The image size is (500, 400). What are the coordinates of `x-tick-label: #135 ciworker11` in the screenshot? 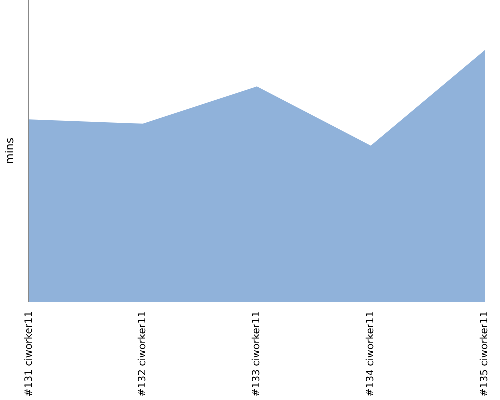 It's located at (485, 354).